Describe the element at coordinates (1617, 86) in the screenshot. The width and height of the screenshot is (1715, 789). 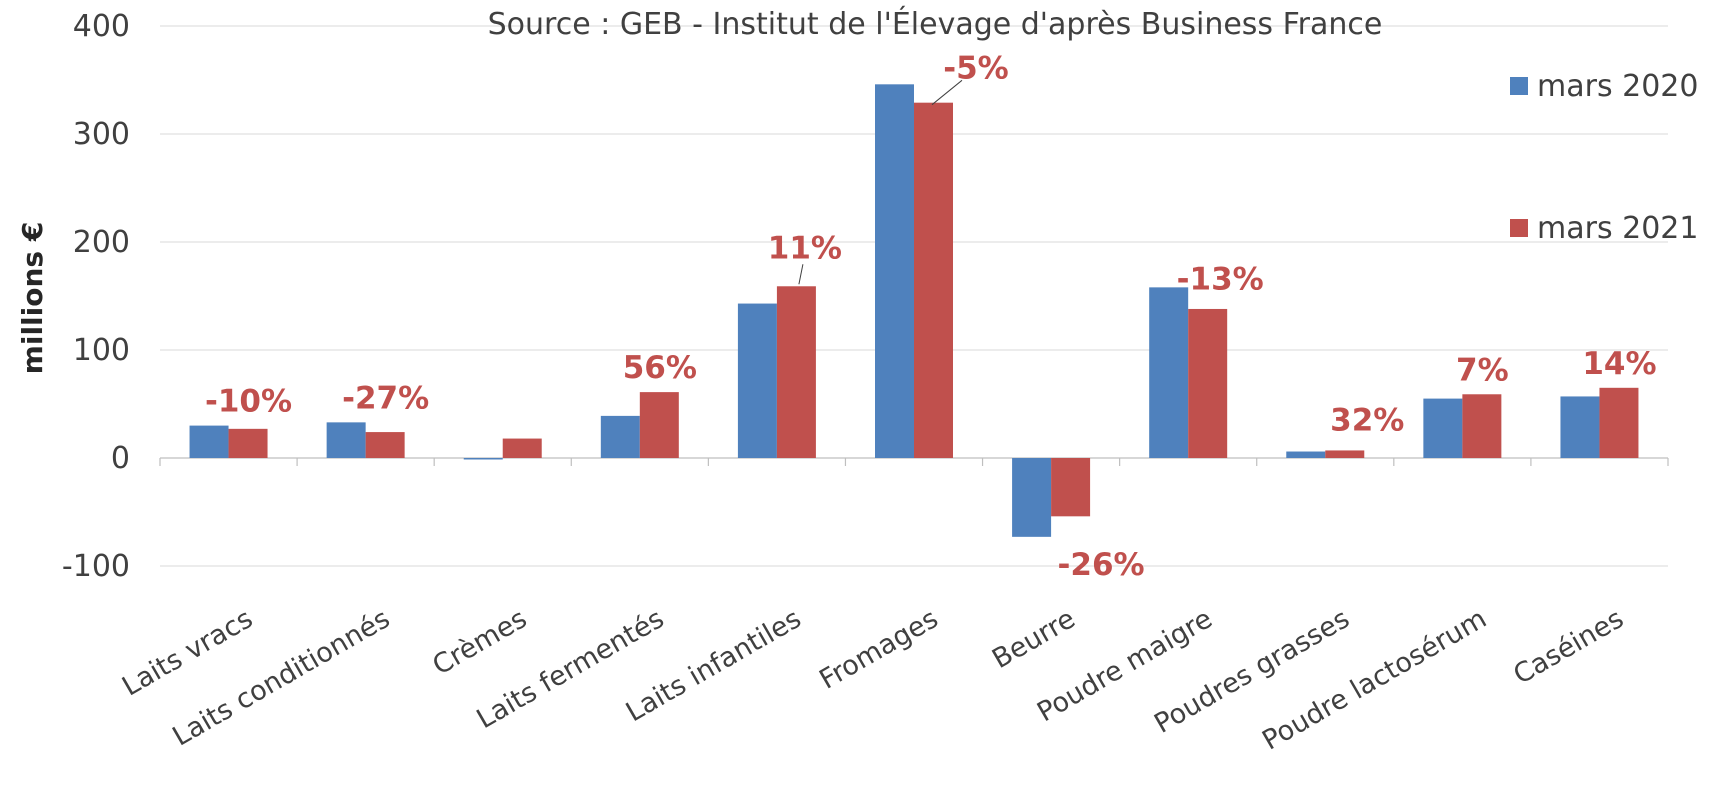
I see `legend-label: mars 2020` at that location.